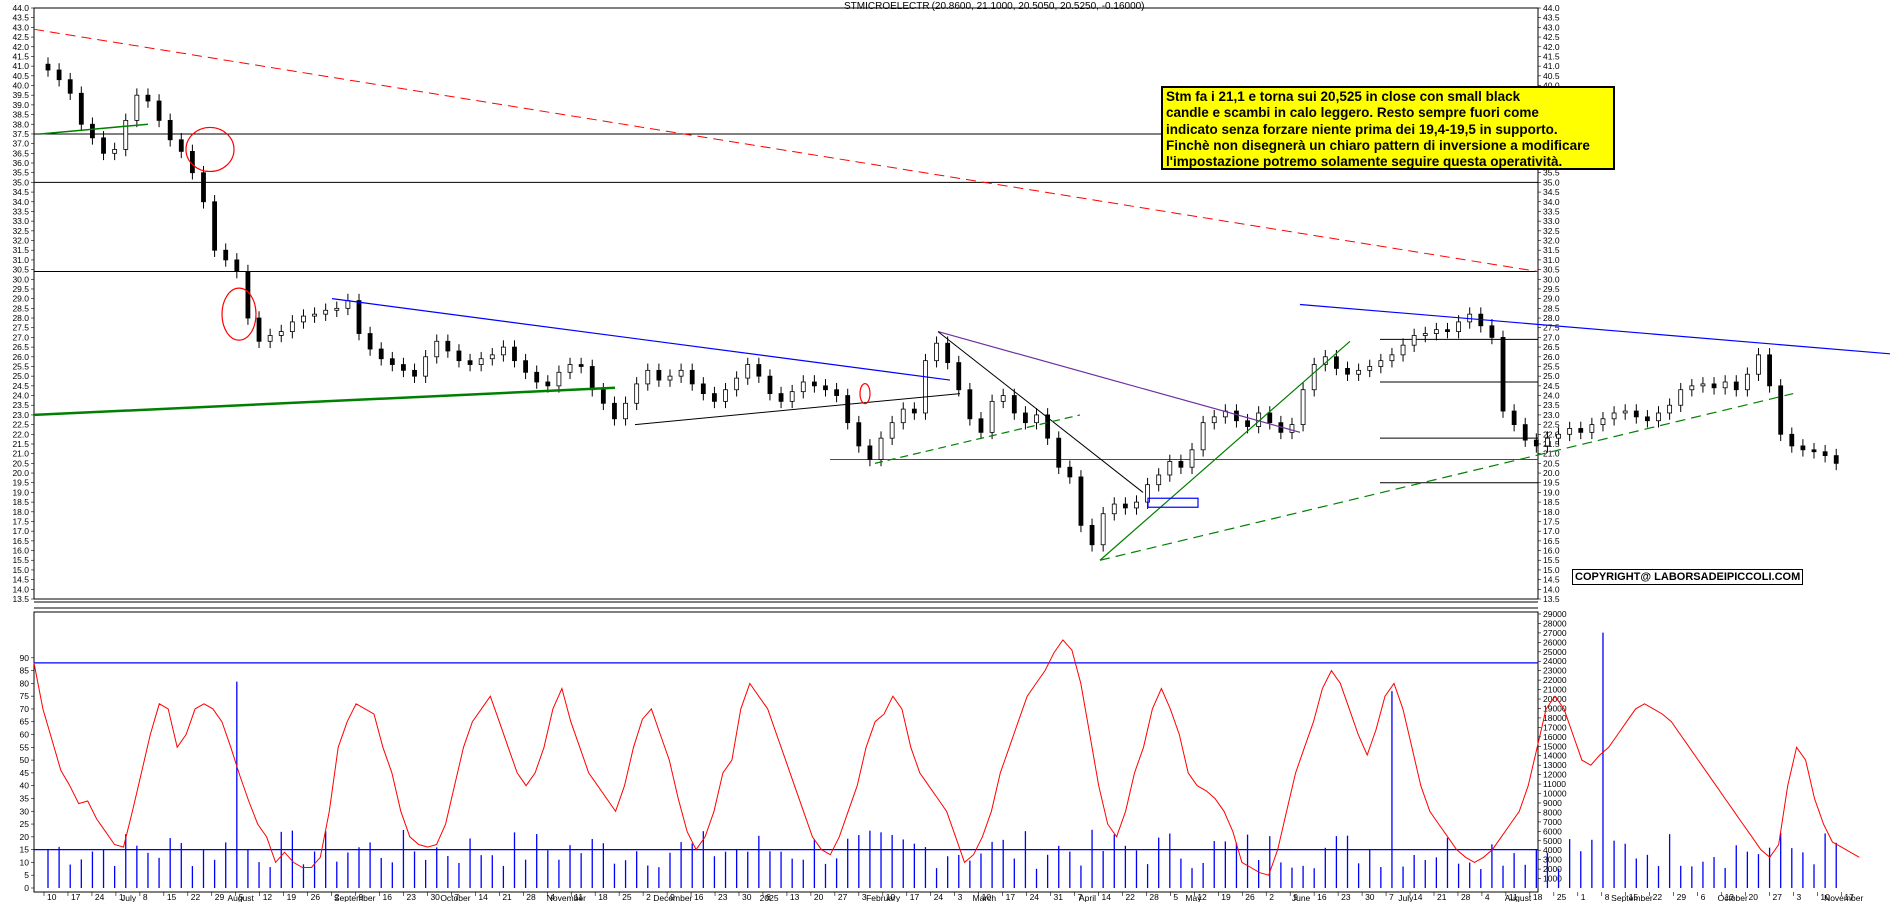  Describe the element at coordinates (1193, 897) in the screenshot. I see `month-label: May` at that location.